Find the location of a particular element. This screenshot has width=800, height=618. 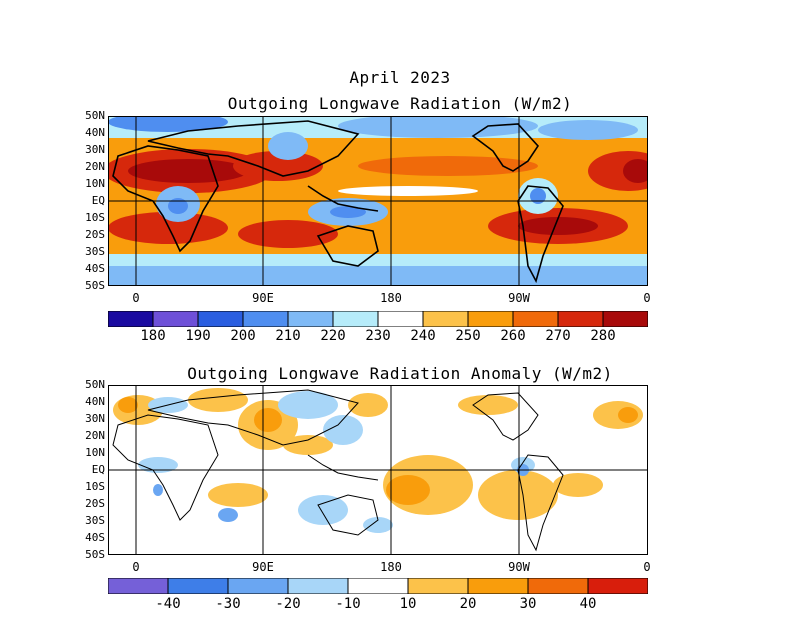

month-title: April 2023 is located at coordinates (400, 77).